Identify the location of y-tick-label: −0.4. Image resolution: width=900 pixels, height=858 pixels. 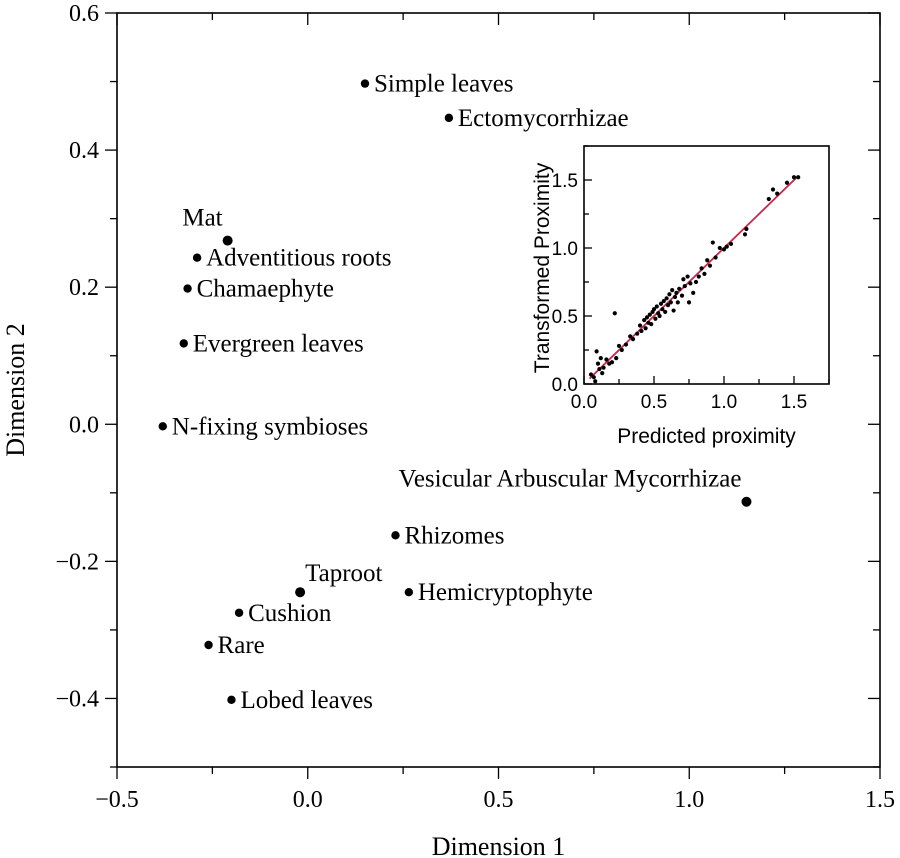
(77, 699).